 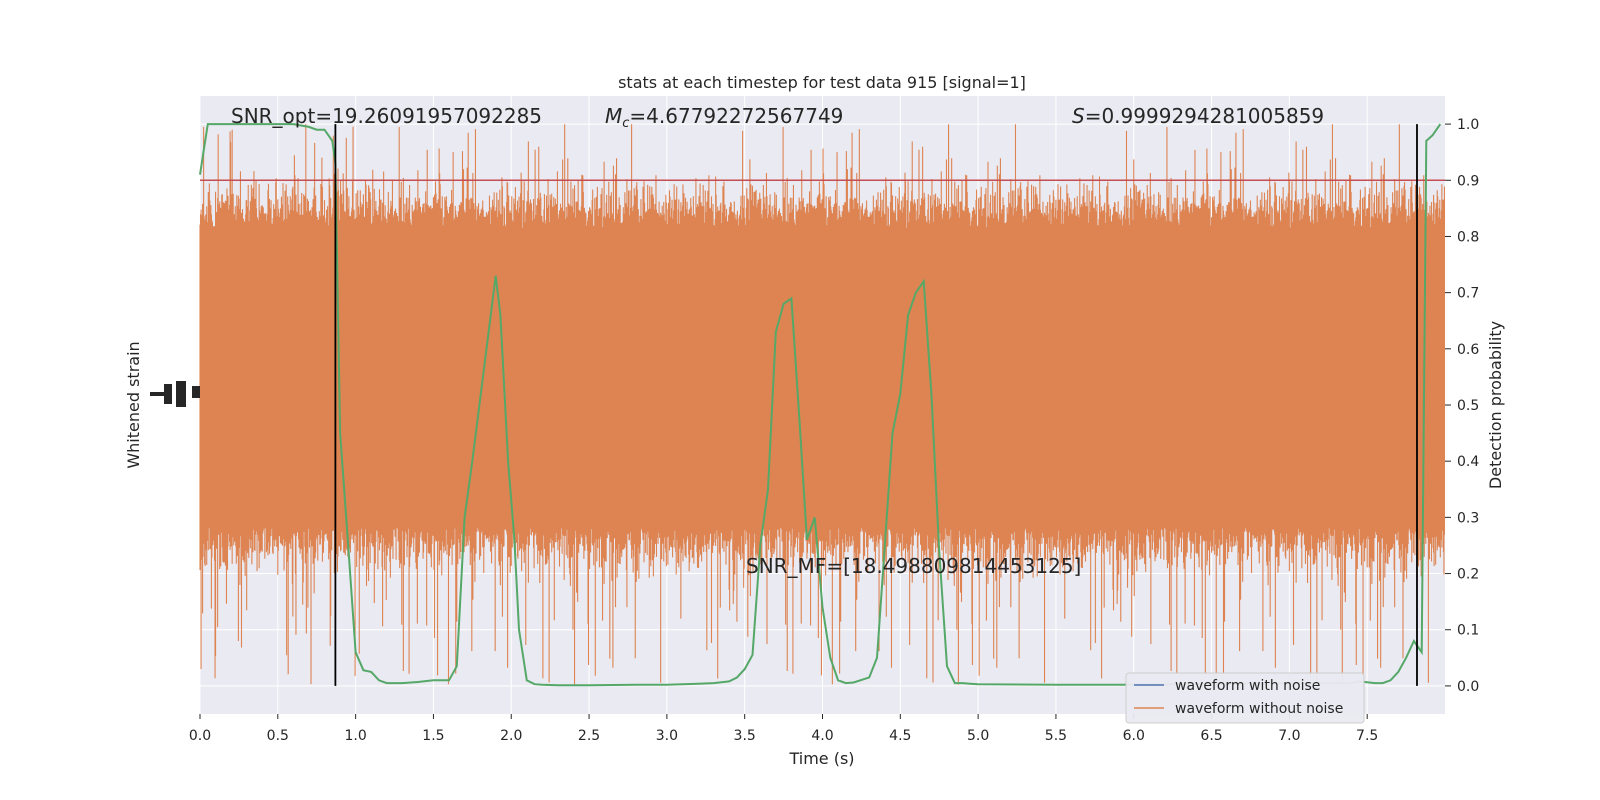 What do you see at coordinates (736, 116) in the screenshot?
I see `chirp-mass-value: =4.67792272567749` at bounding box center [736, 116].